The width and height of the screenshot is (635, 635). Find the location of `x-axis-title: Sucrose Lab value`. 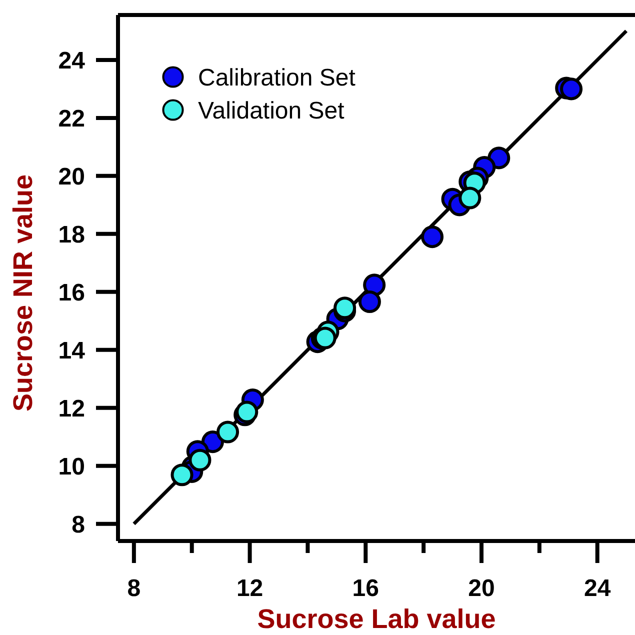

x-axis-title: Sucrose Lab value is located at coordinates (376, 619).